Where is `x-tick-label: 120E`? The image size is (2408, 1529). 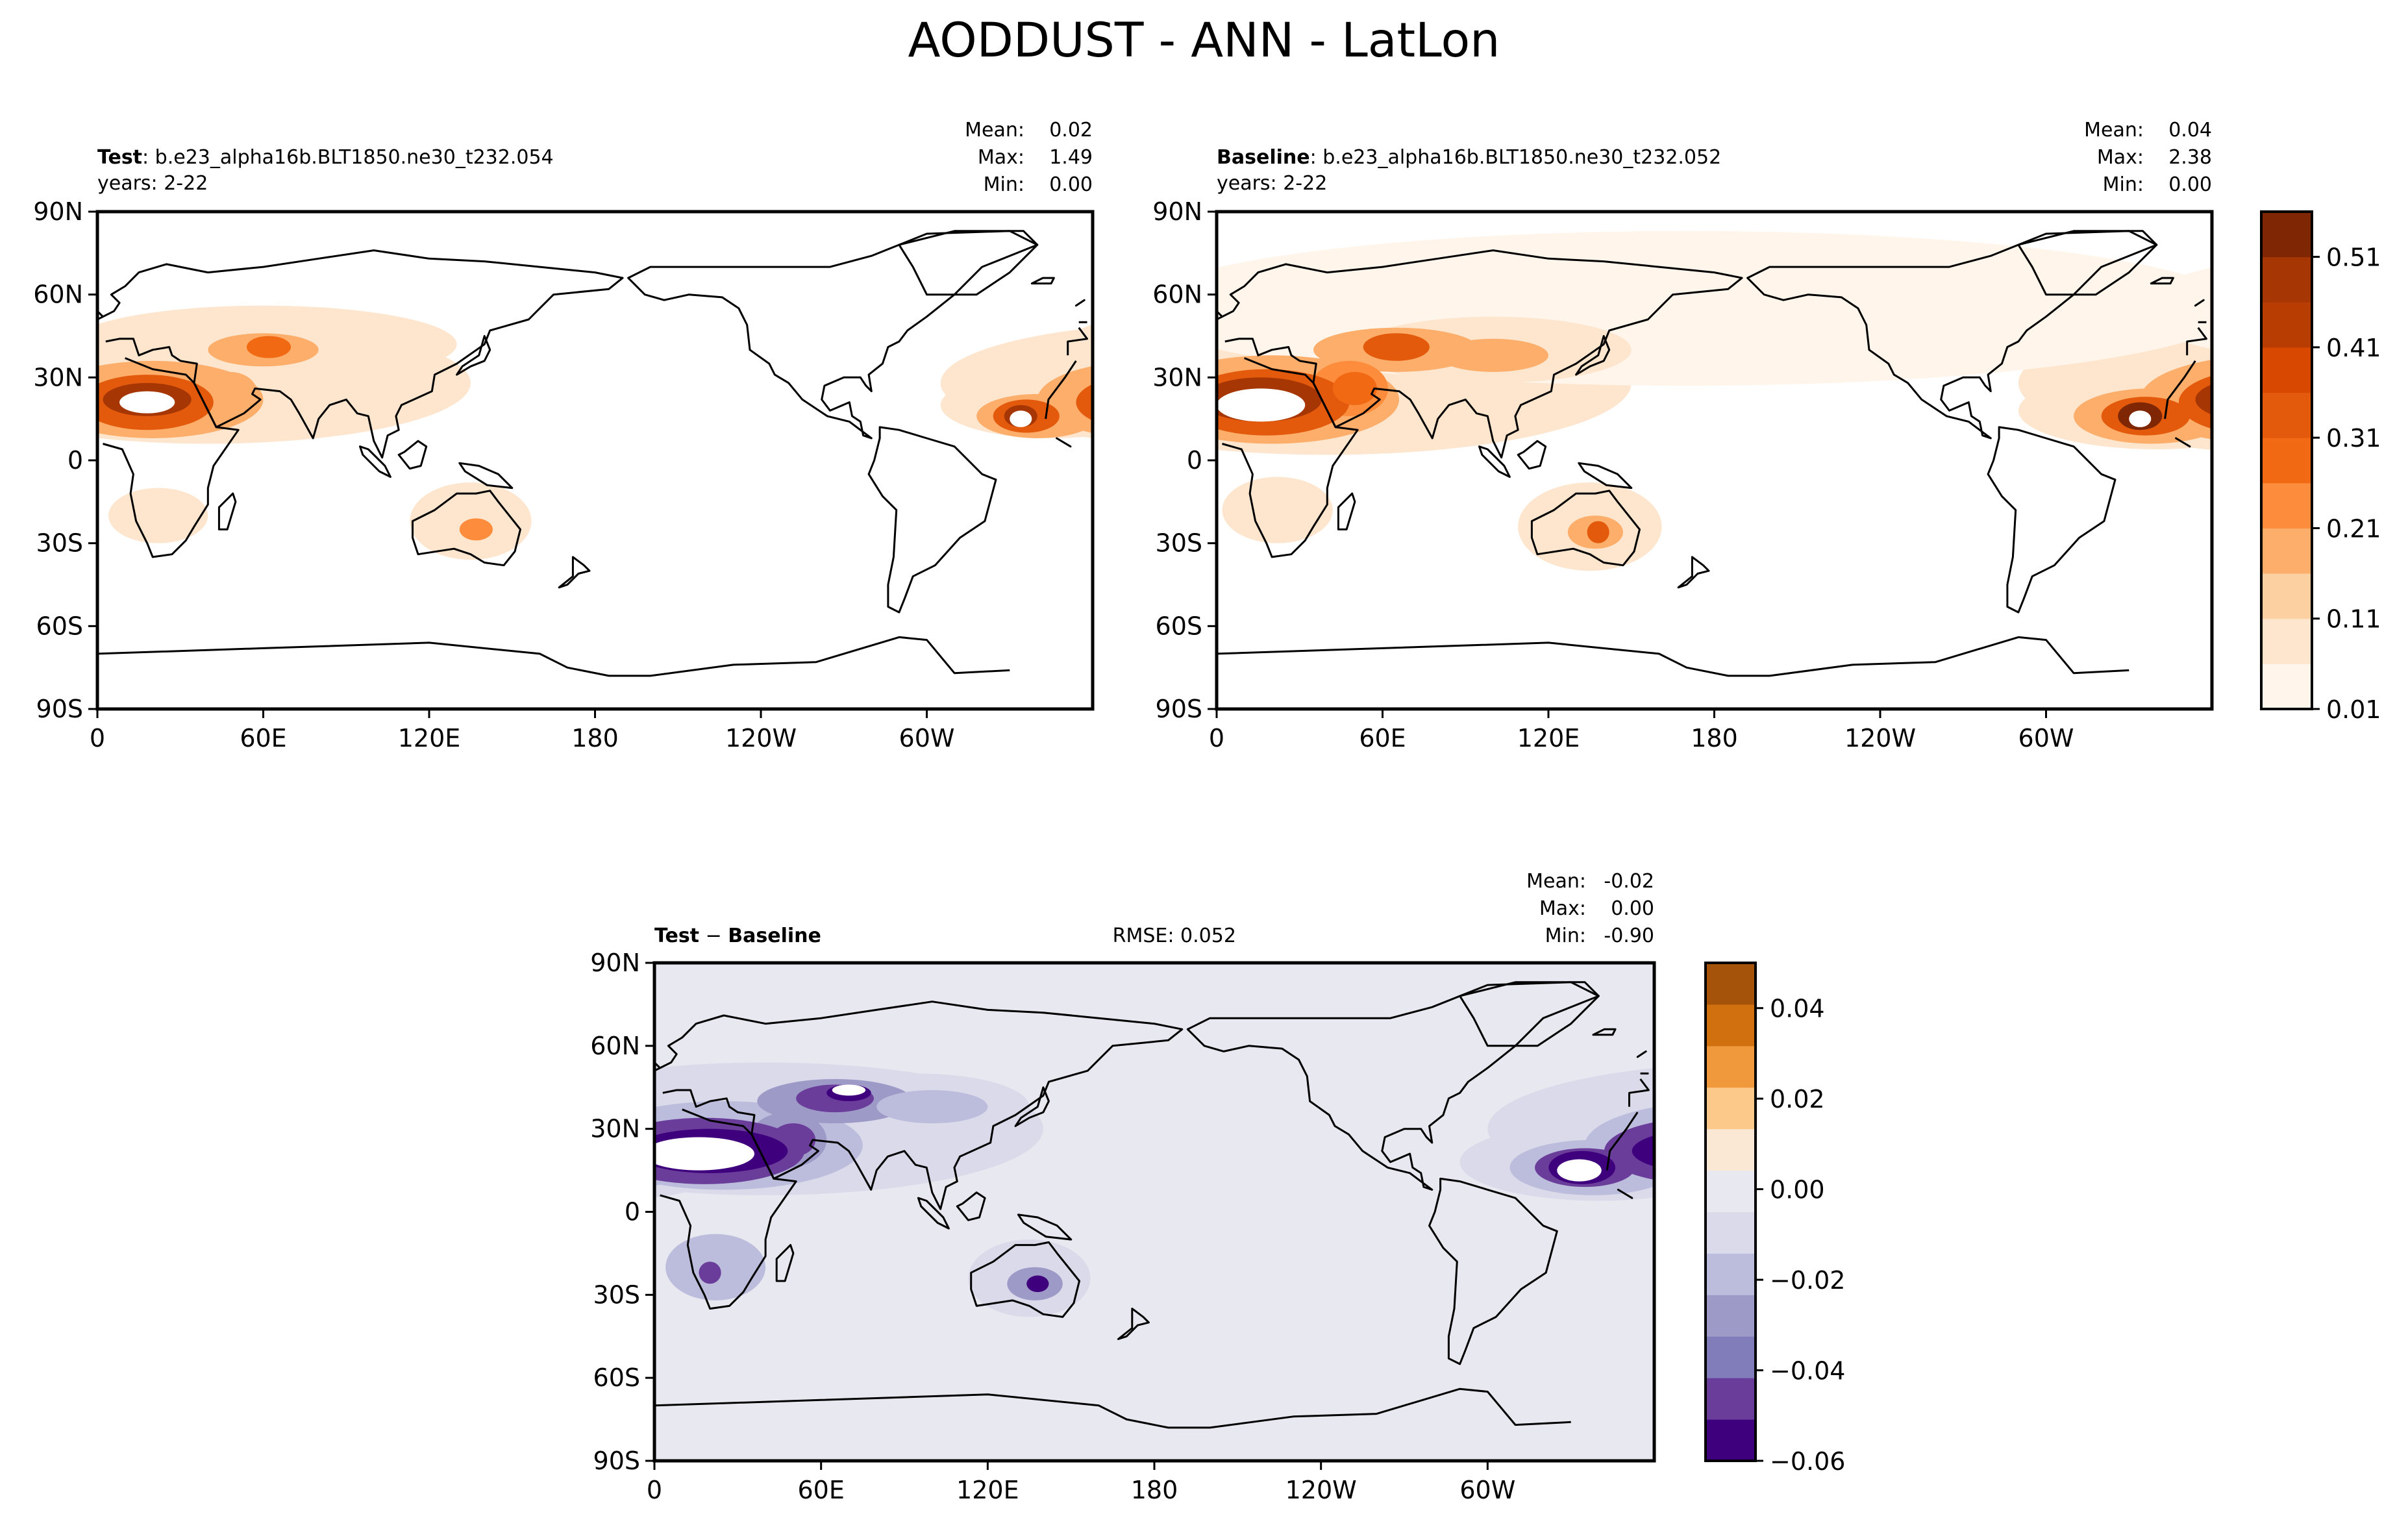 x-tick-label: 120E is located at coordinates (429, 738).